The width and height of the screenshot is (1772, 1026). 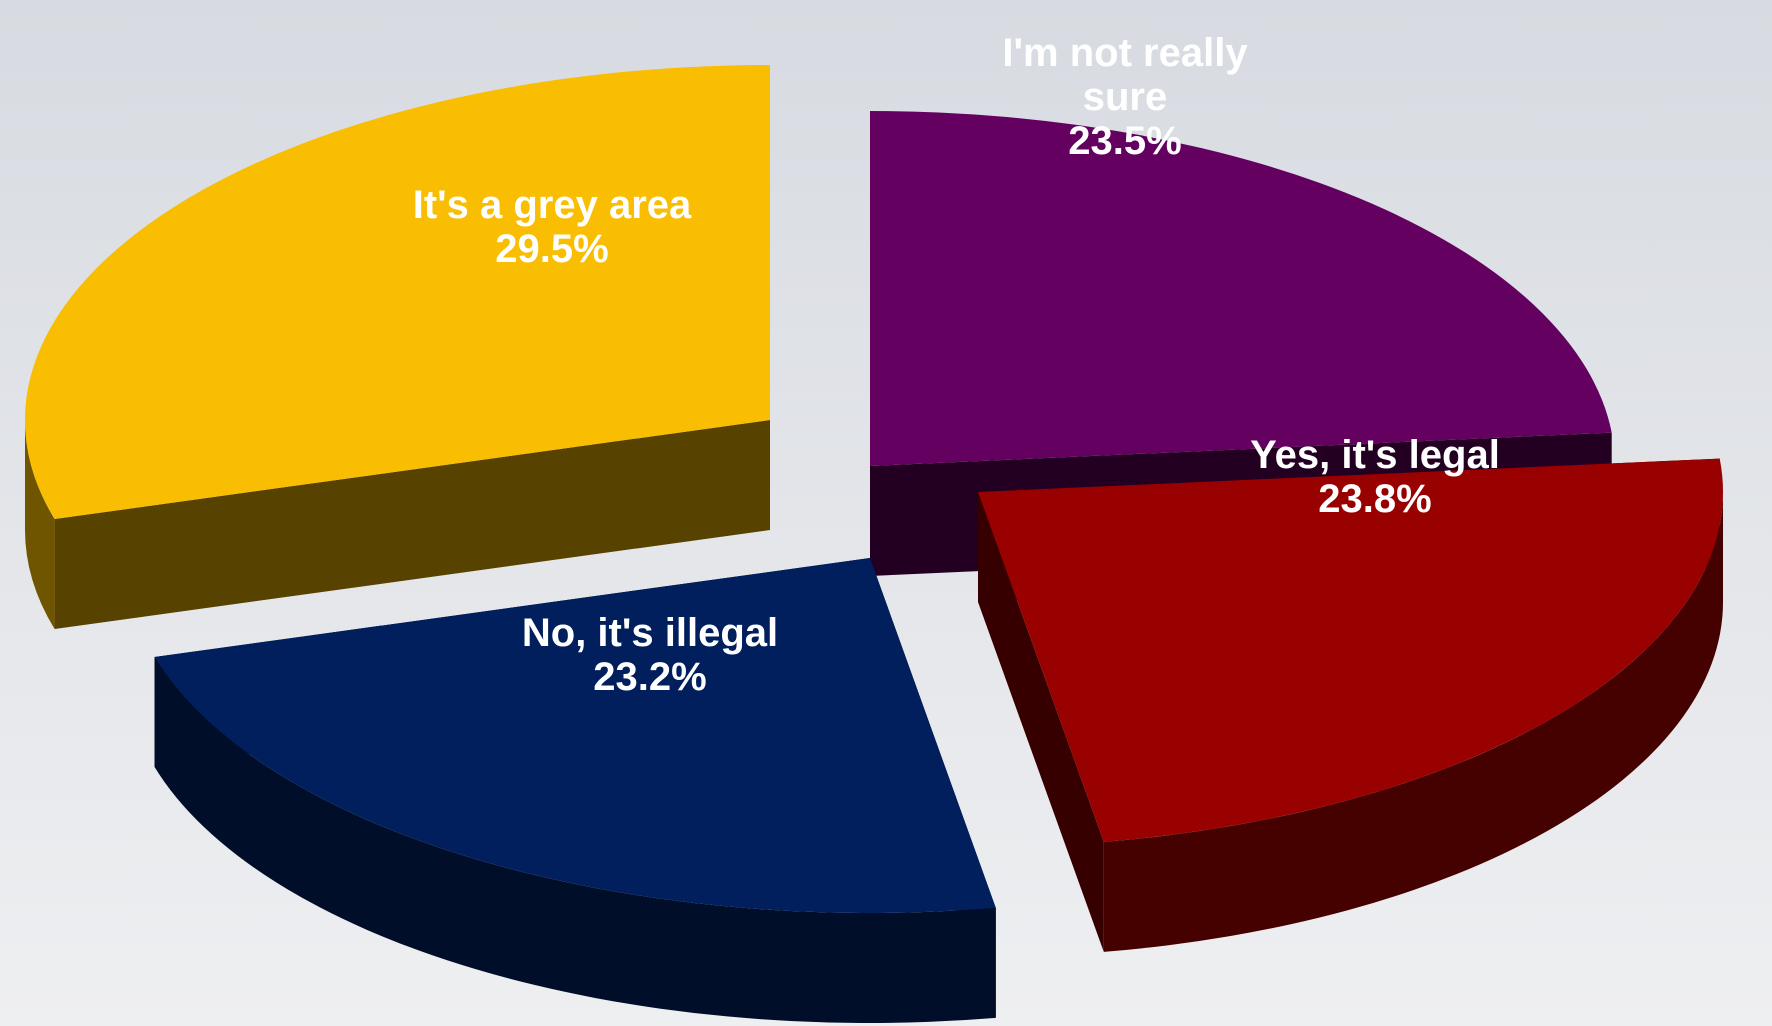 I want to click on slice-3-value-label: 23.2%, so click(x=649, y=677).